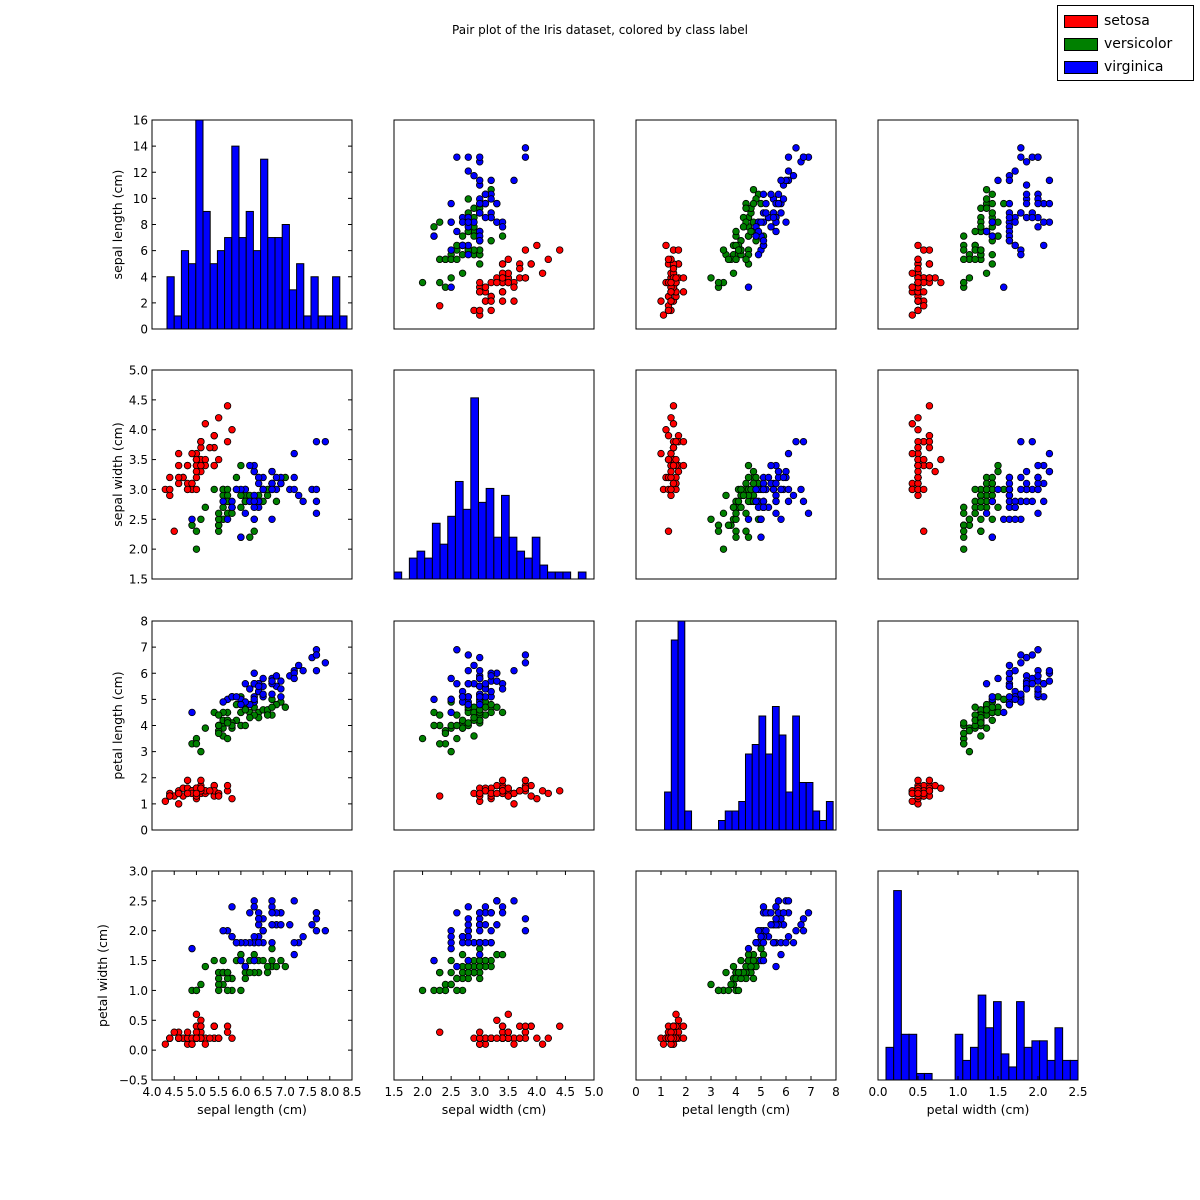 The image size is (1200, 1200). I want to click on y-tick-label: 6, so click(144, 251).